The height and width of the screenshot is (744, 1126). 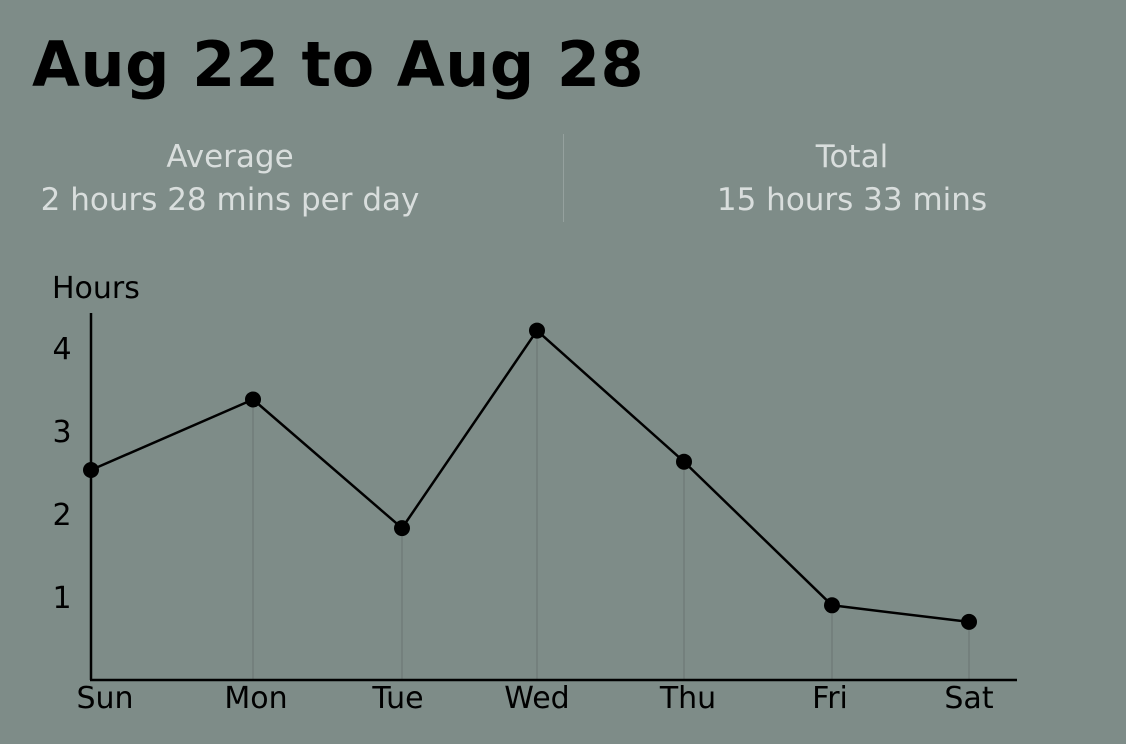 I want to click on y-tick-label: 4, so click(x=61, y=349).